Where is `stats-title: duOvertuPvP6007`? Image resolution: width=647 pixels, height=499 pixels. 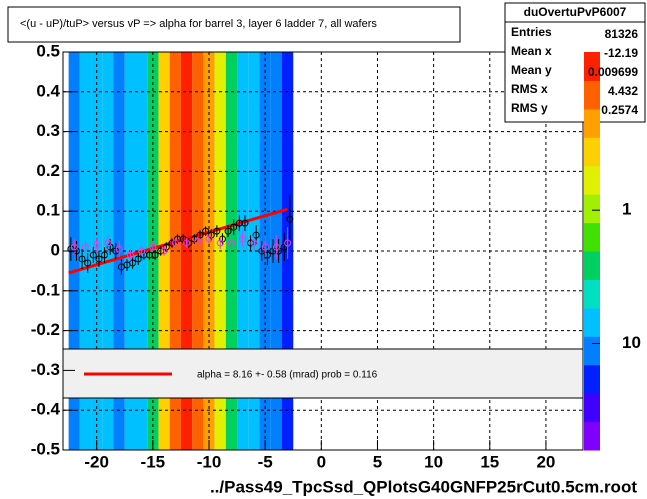 stats-title: duOvertuPvP6007 is located at coordinates (575, 12).